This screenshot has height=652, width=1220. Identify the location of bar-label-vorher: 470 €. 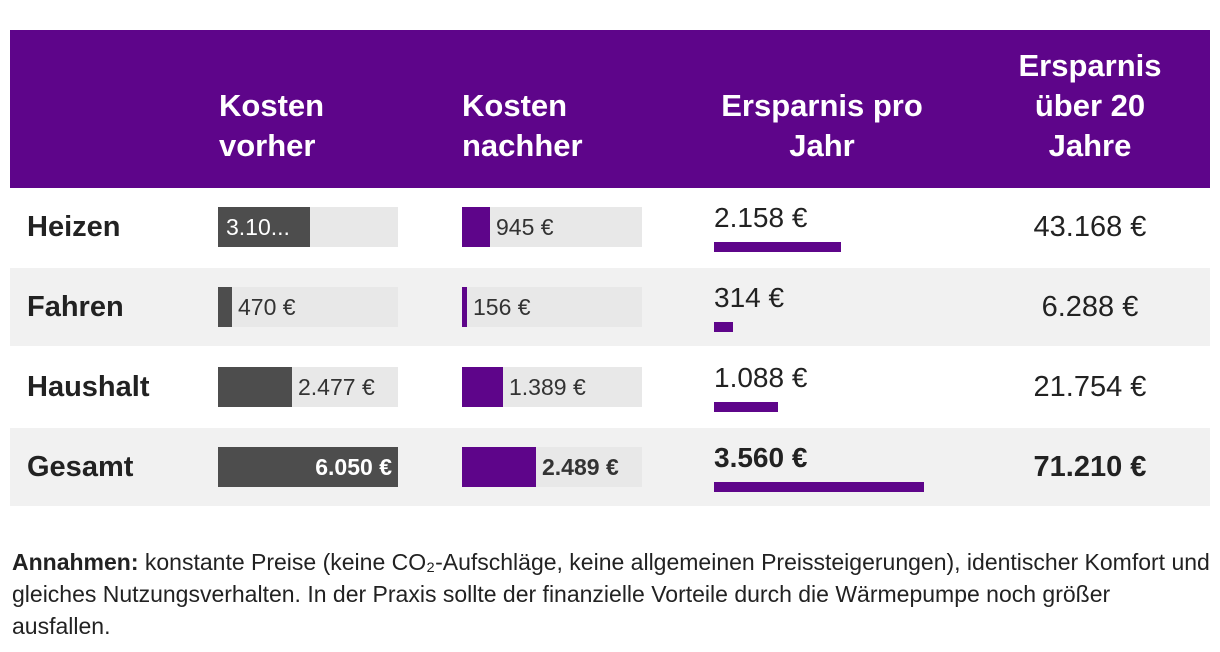
(267, 307).